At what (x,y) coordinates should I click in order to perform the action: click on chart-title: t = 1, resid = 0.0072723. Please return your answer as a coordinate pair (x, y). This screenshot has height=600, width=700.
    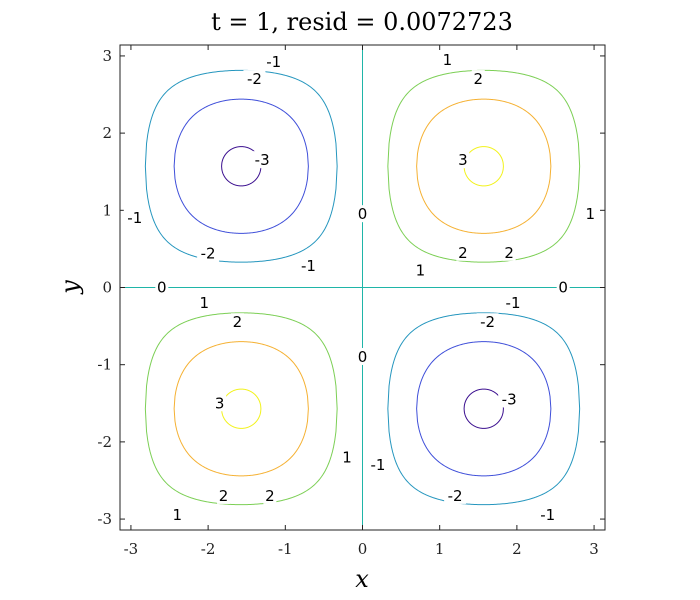
    Looking at the image, I should click on (362, 22).